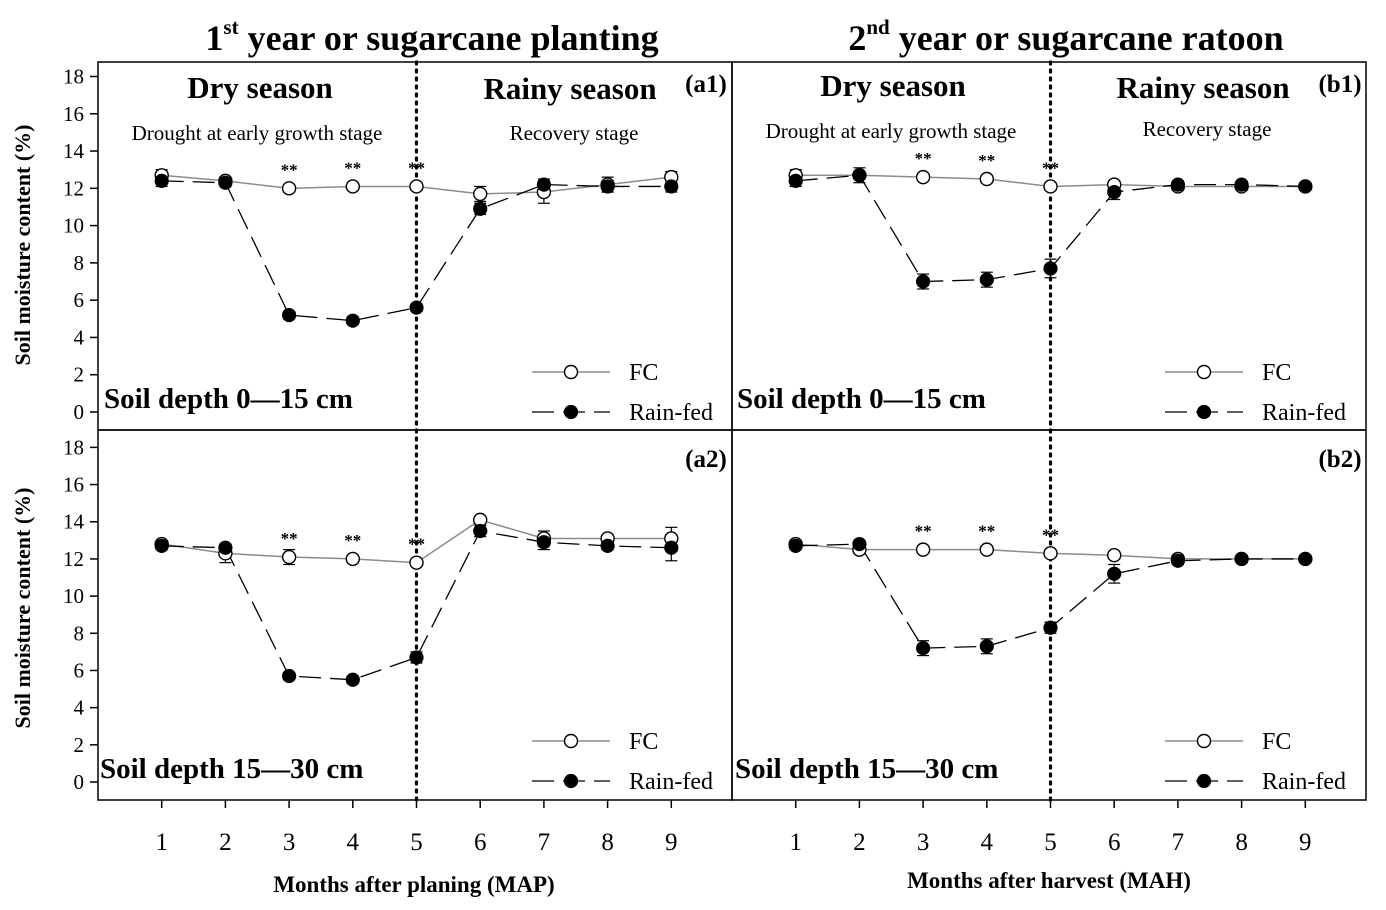 This screenshot has width=1386, height=910. I want to click on rainy-sub-label-right: Recovery stage, so click(1207, 129).